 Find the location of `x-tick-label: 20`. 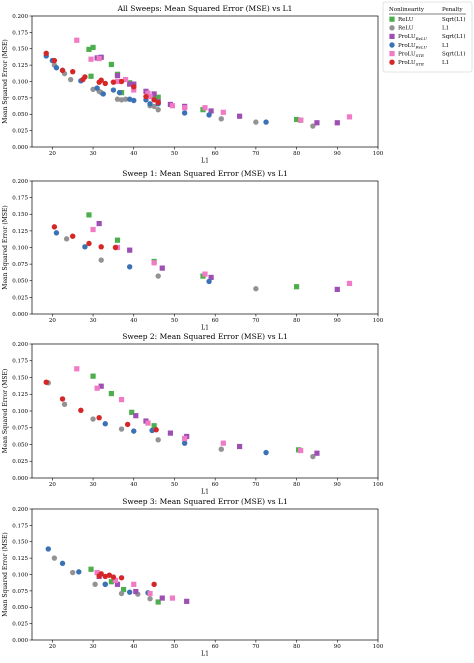

x-tick-label: 20 is located at coordinates (52, 154).